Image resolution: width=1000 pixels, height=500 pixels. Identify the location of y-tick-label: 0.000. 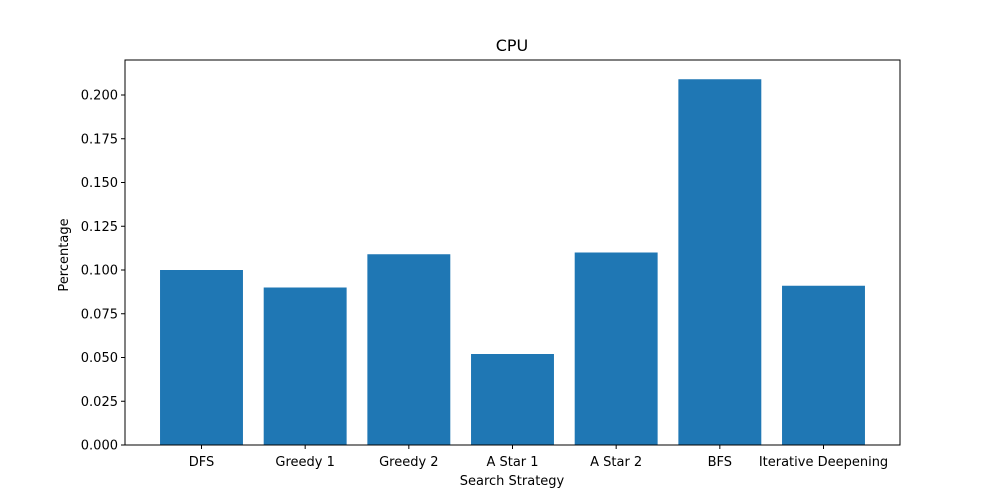
(99, 446).